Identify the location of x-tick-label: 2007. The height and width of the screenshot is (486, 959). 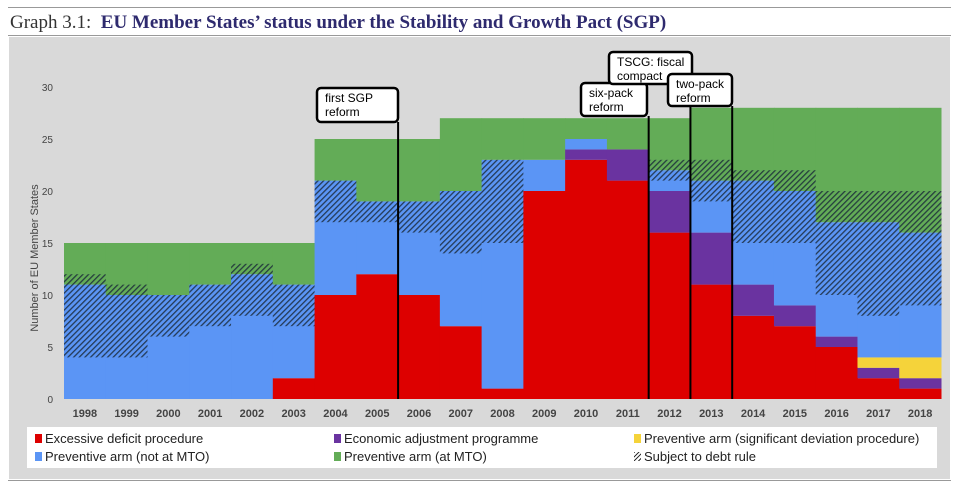
(460, 414).